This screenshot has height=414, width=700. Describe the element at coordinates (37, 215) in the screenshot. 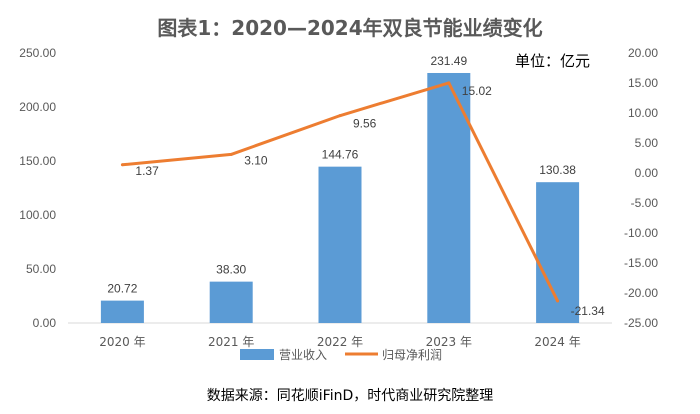

I see `left-tick-label: 100.00` at that location.